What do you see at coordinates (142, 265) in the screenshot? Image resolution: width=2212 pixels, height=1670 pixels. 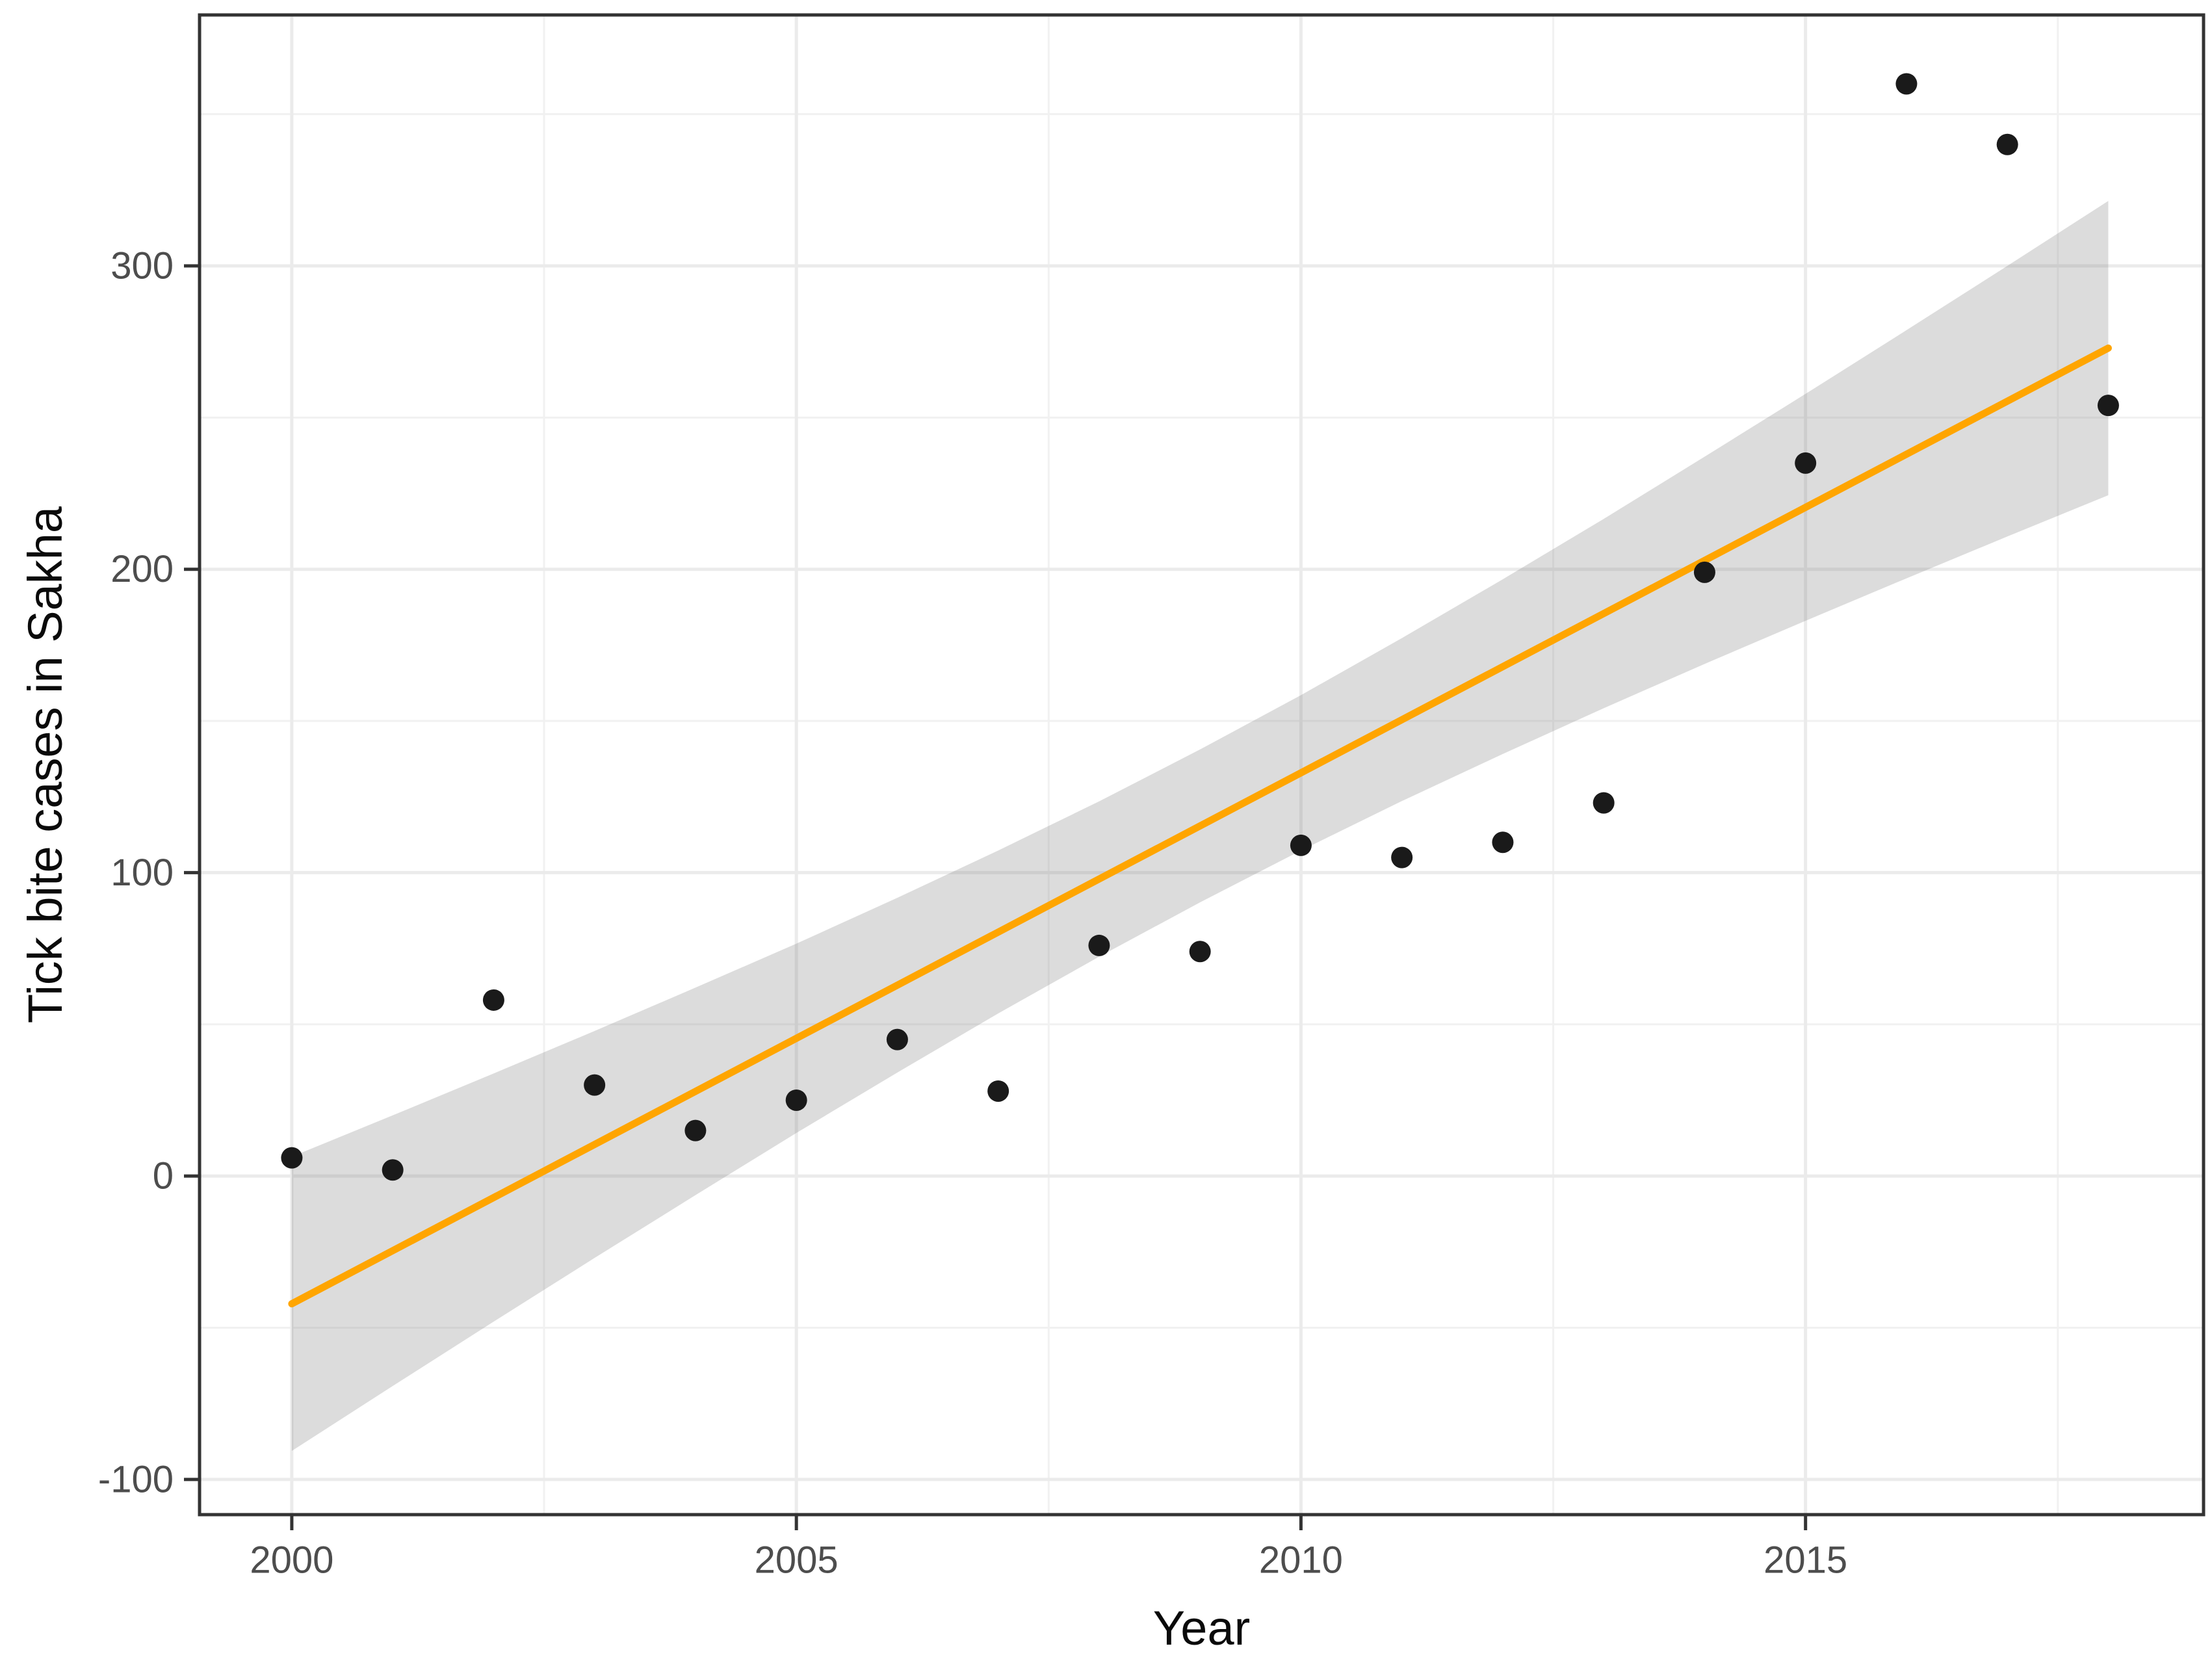 I see `y-tick-label-300: 300` at bounding box center [142, 265].